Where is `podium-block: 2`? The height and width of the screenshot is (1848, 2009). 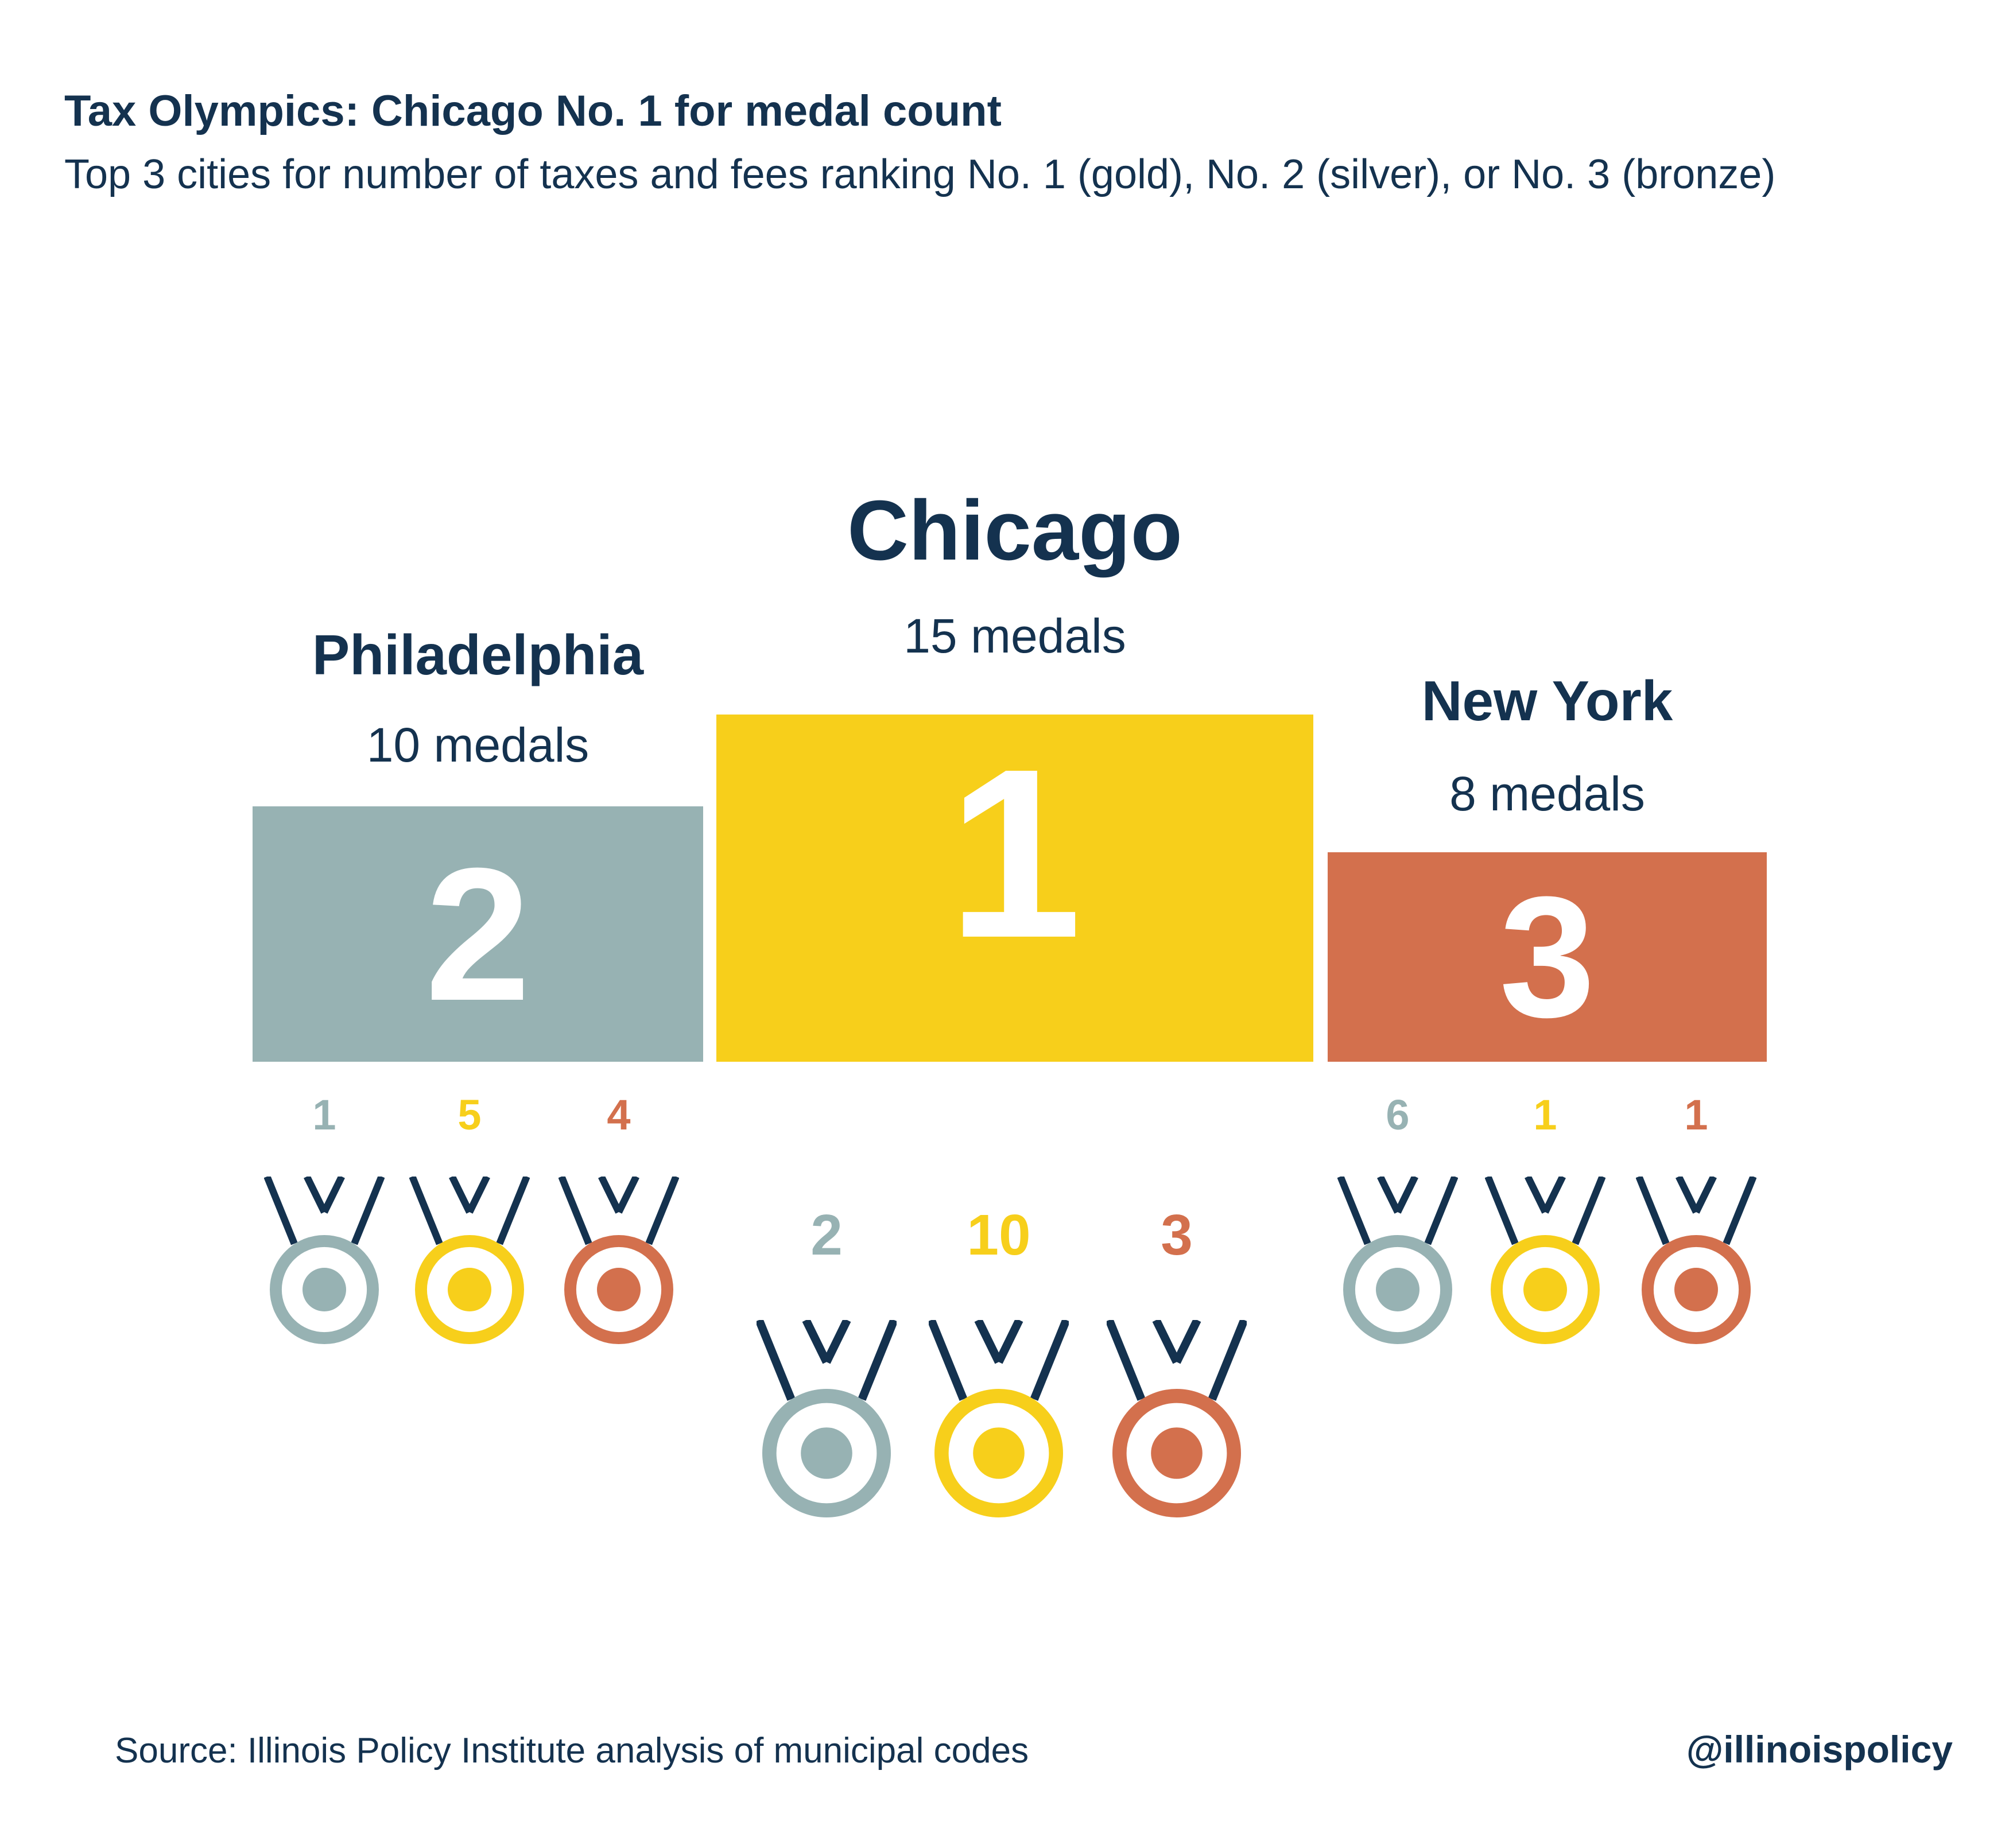
podium-block: 2 is located at coordinates (478, 934).